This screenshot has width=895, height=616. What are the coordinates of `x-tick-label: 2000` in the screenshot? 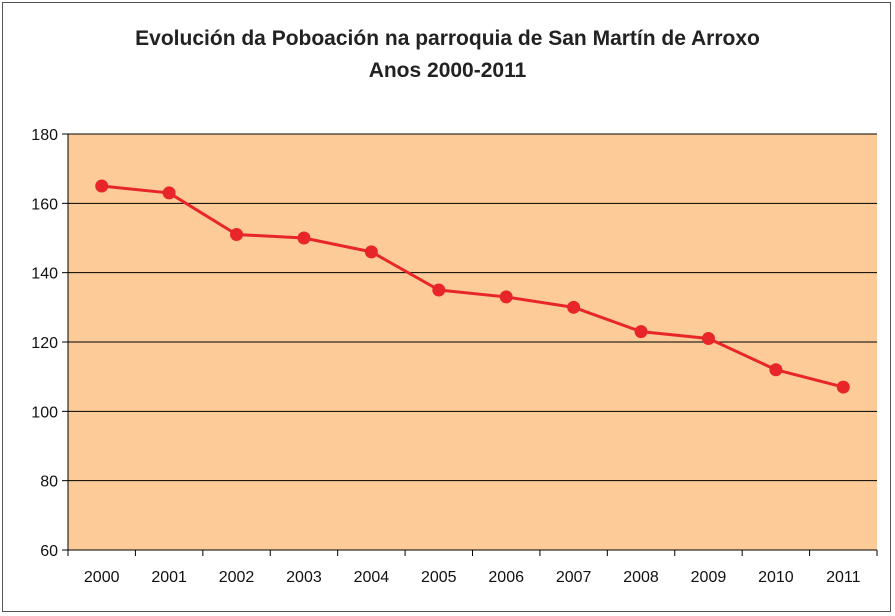 It's located at (102, 577).